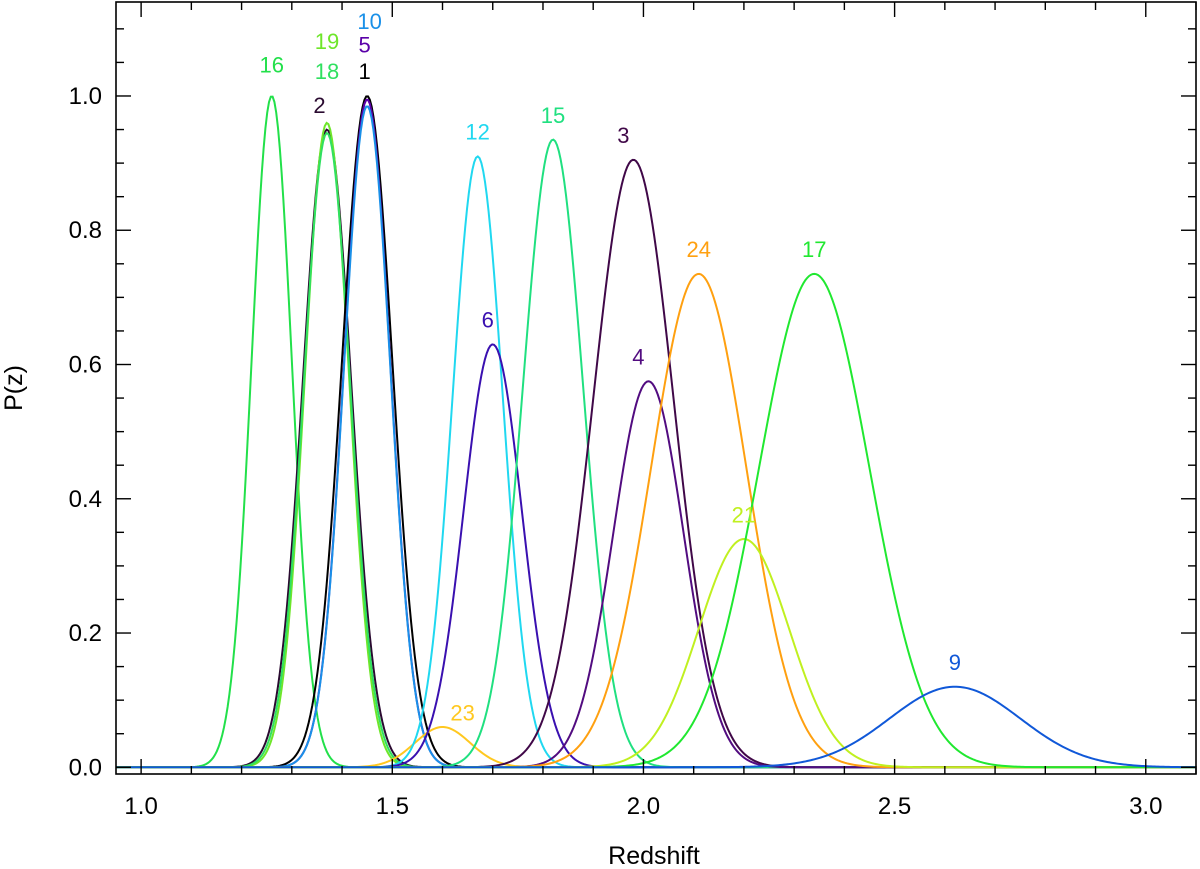 This screenshot has width=1200, height=869. Describe the element at coordinates (327, 41) in the screenshot. I see `curve-label-19: 19` at that location.